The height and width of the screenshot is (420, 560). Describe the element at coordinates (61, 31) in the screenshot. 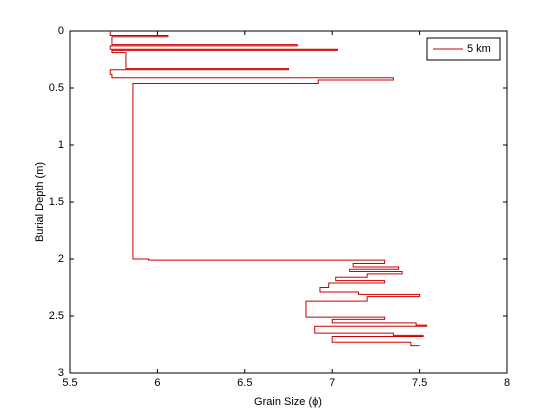

I see `y-tick-label: 0` at that location.